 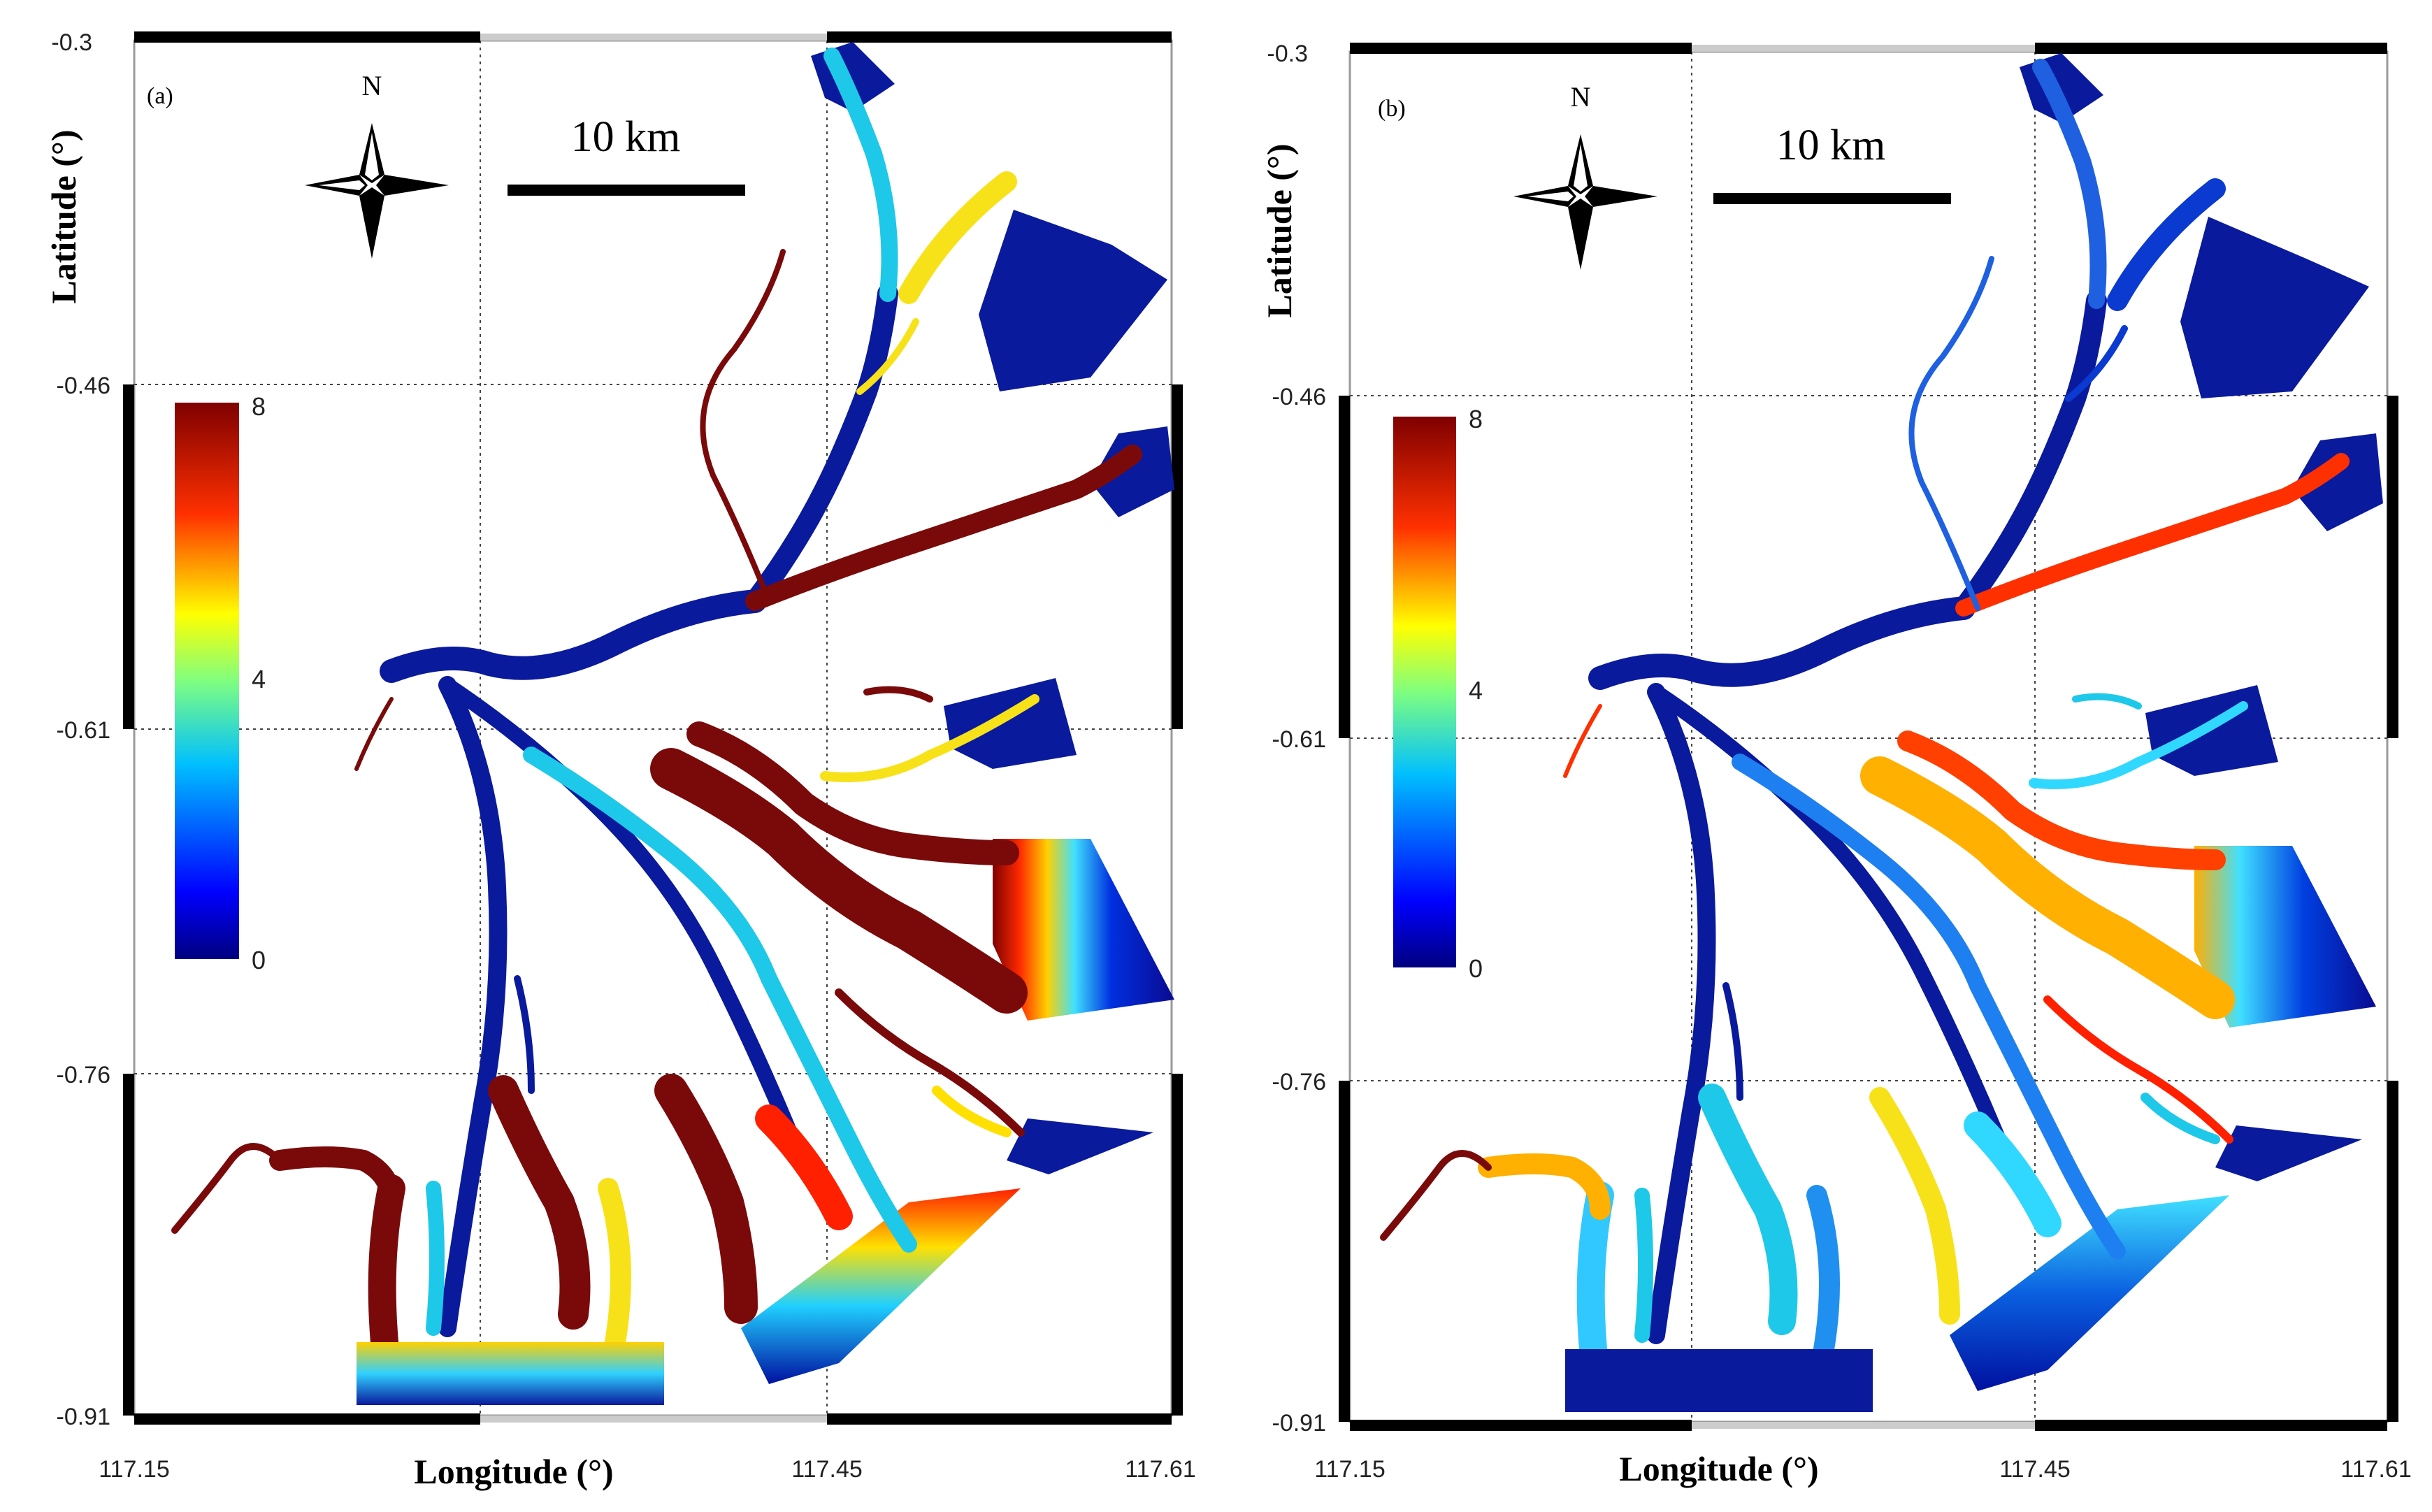 I want to click on panel-label: (b), so click(x=1392, y=109).